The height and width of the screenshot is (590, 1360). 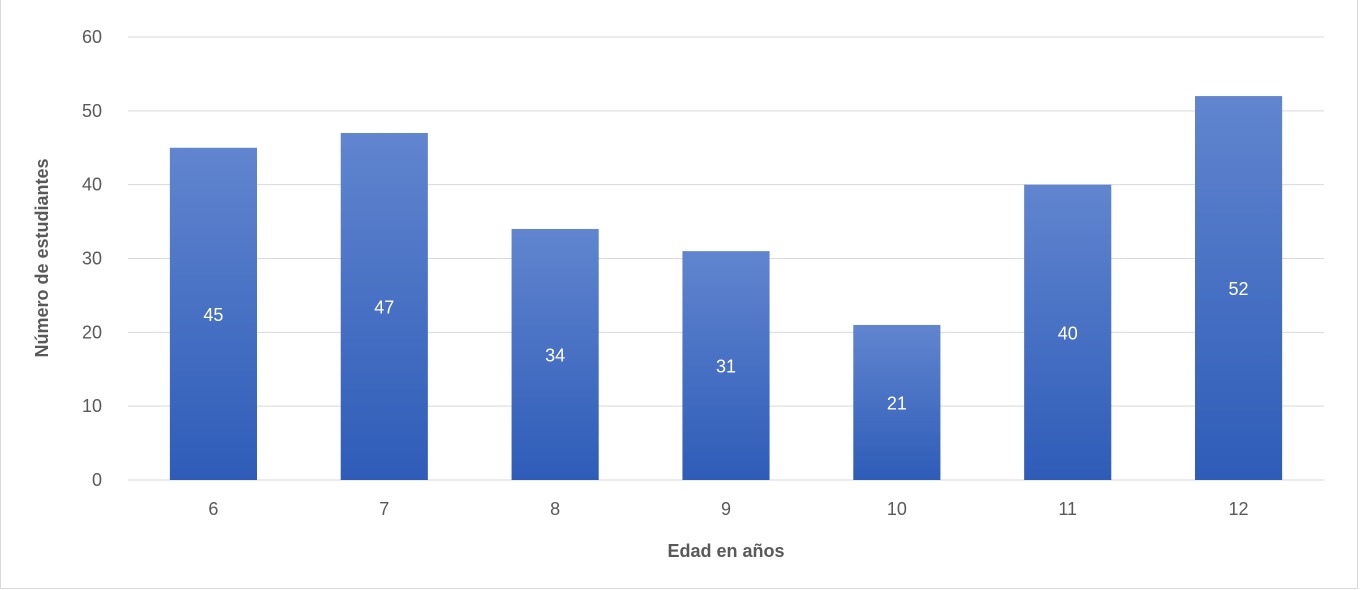 What do you see at coordinates (725, 551) in the screenshot?
I see `x-axis-title: Edad en años` at bounding box center [725, 551].